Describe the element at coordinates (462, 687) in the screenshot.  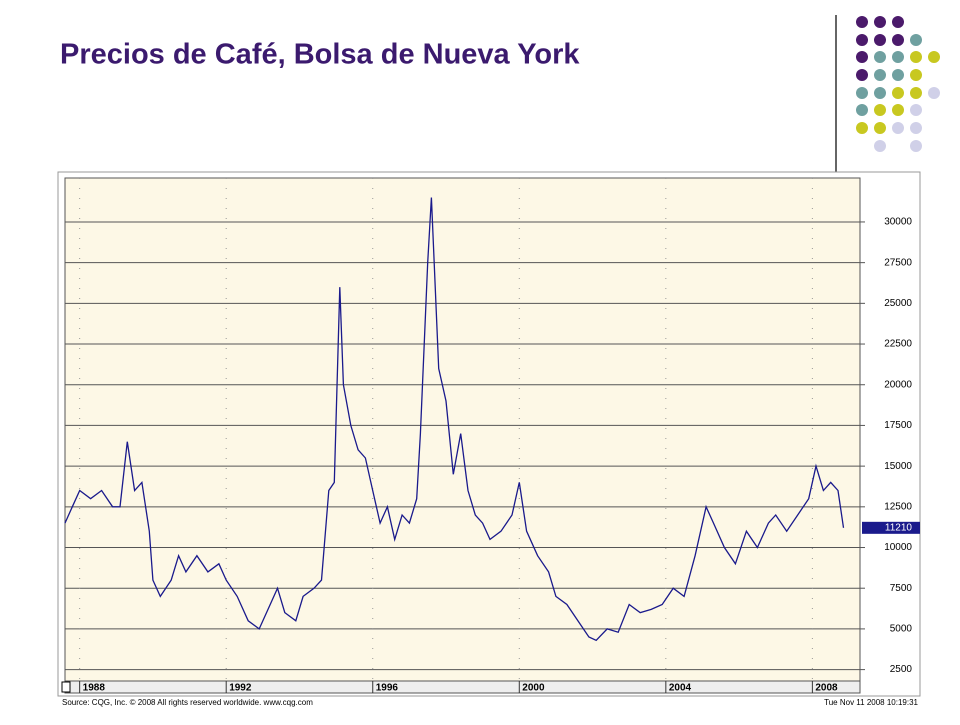
I see `x-axis-strip` at that location.